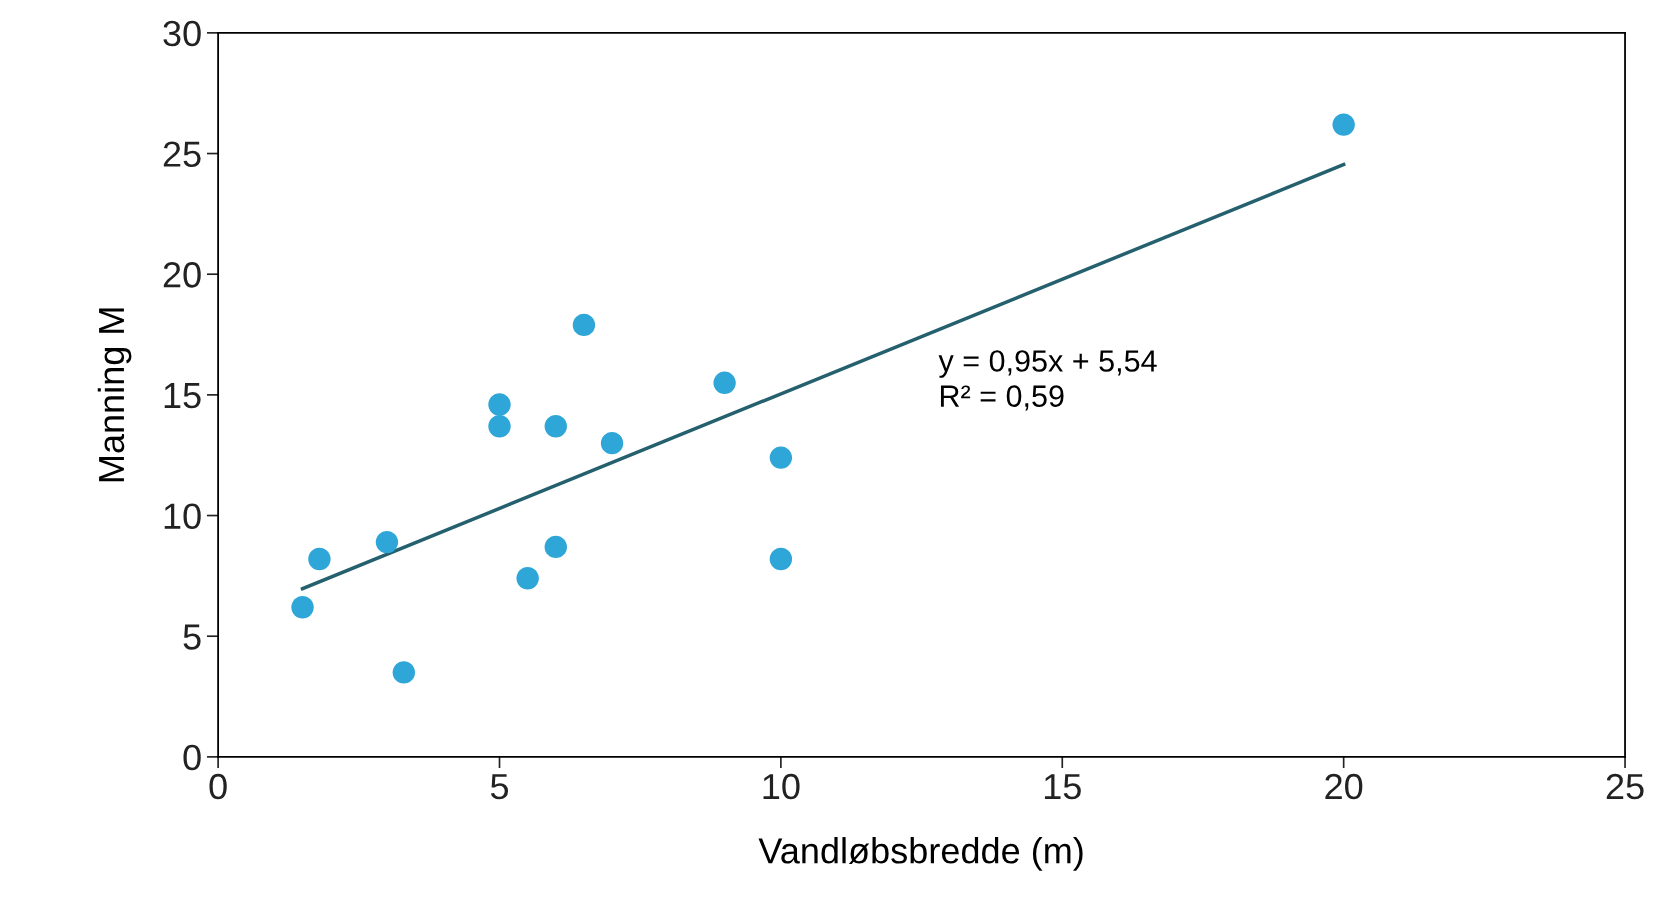  I want to click on y-tick-label: 10, so click(182, 516).